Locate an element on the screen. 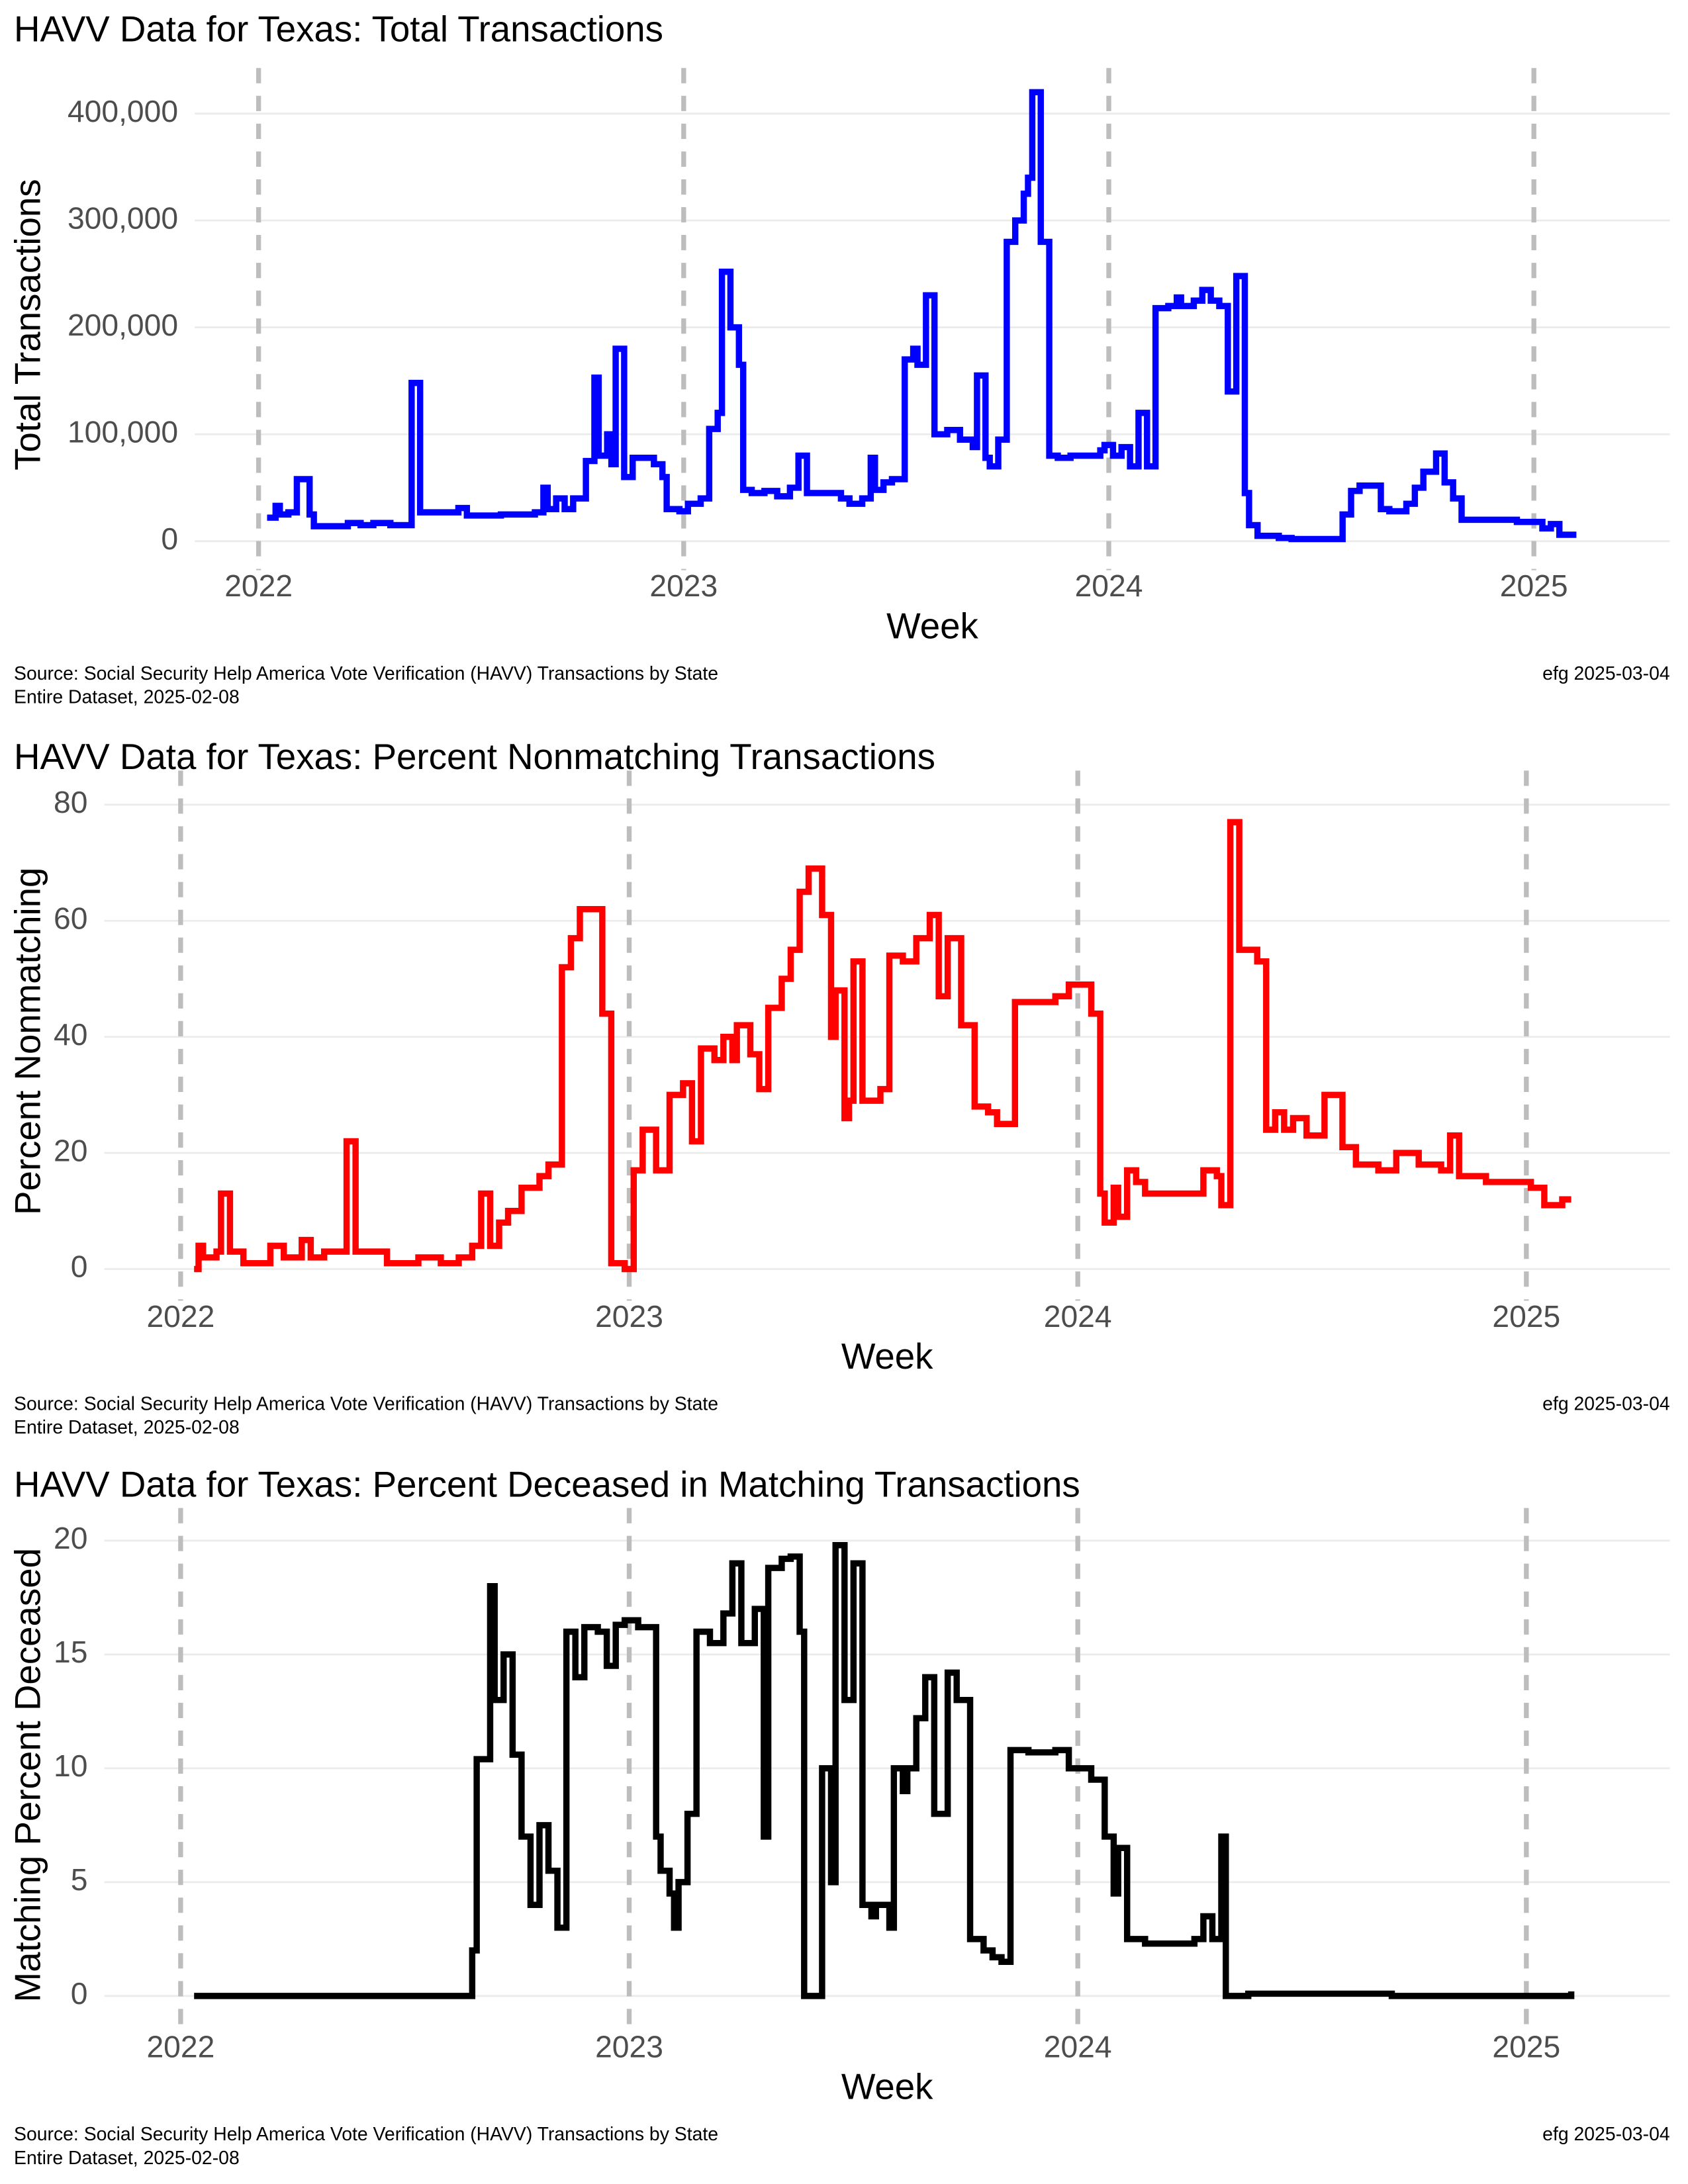 Image resolution: width=1688 pixels, height=2184 pixels. y-tick-label: 100,000 is located at coordinates (123, 432).